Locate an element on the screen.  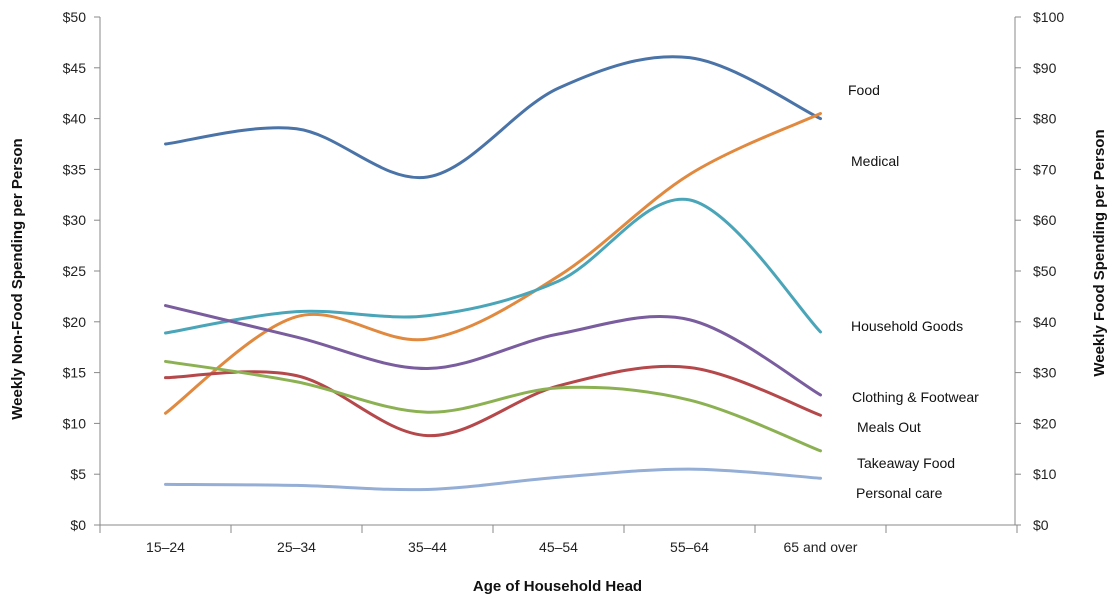
y-tick-label: $50 is located at coordinates (75, 17).